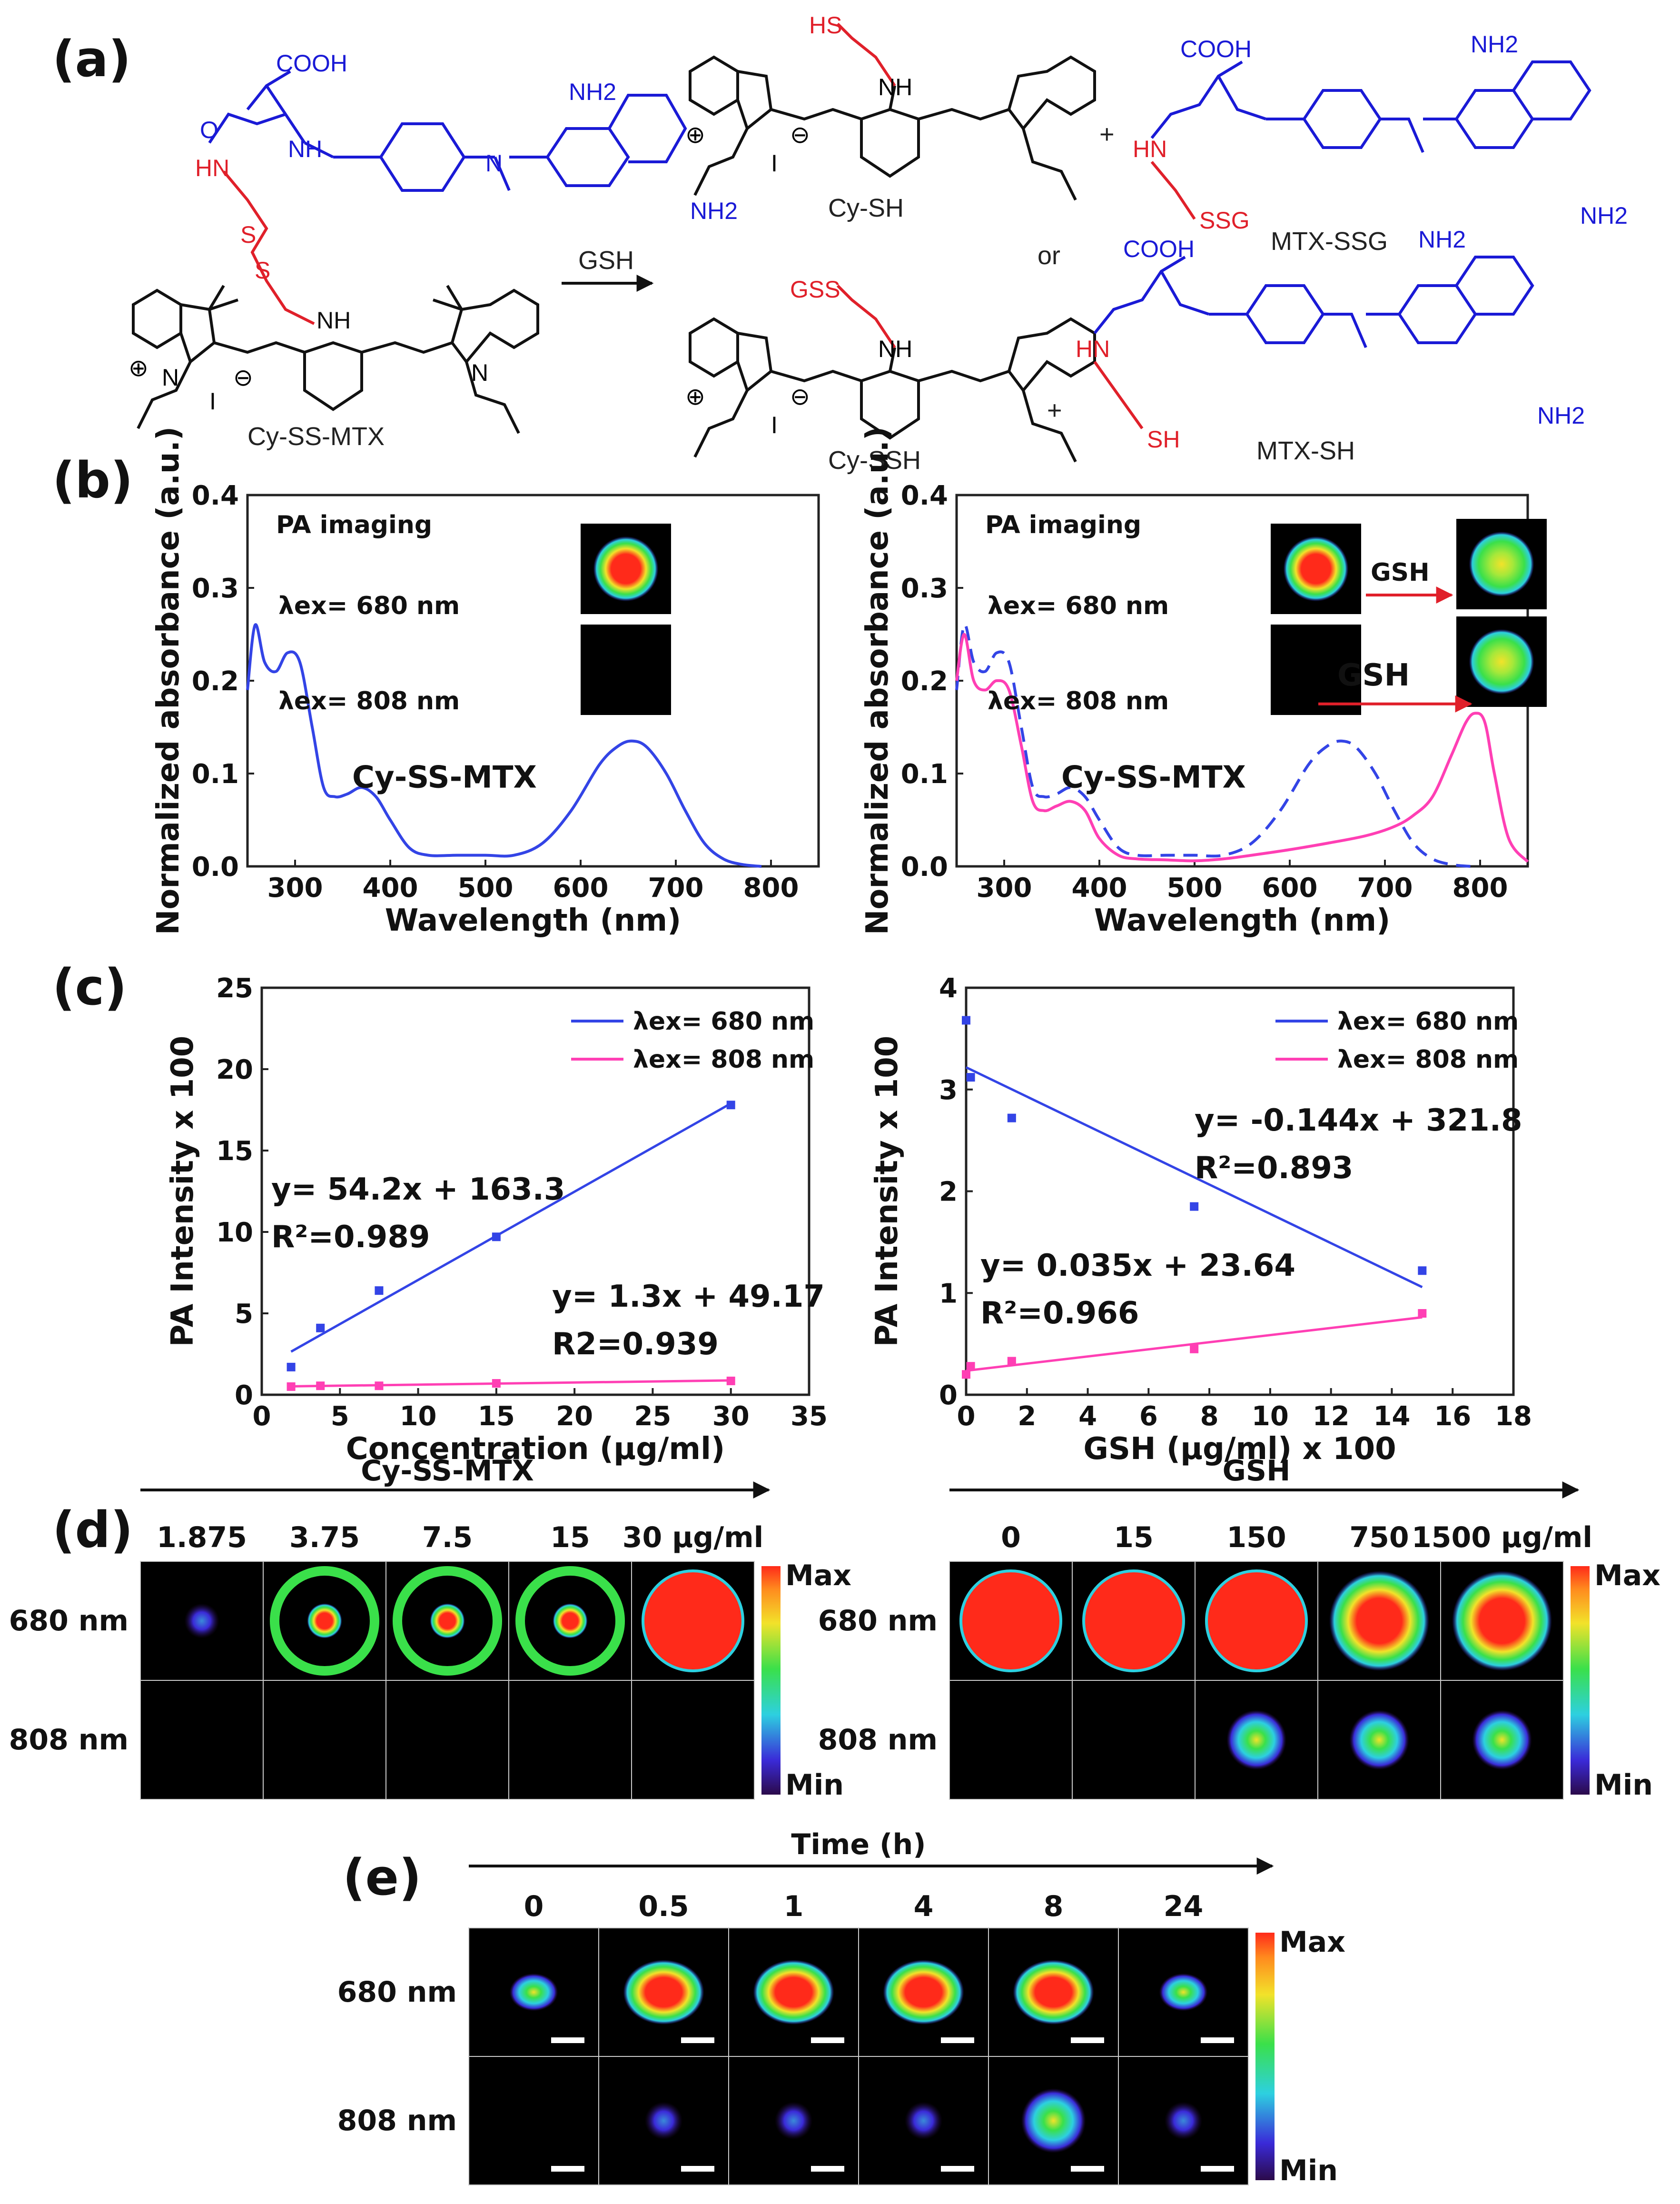 The image size is (1680, 2204). What do you see at coordinates (731, 1417) in the screenshot?
I see `x-tick-label: 30` at bounding box center [731, 1417].